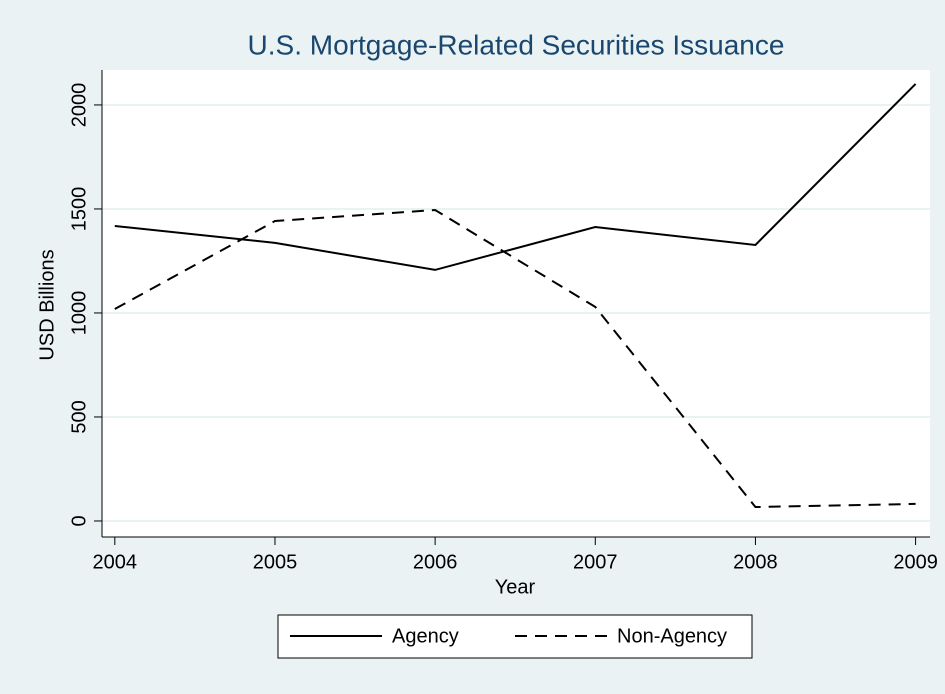  I want to click on x-tick-label: 2006, so click(435, 562).